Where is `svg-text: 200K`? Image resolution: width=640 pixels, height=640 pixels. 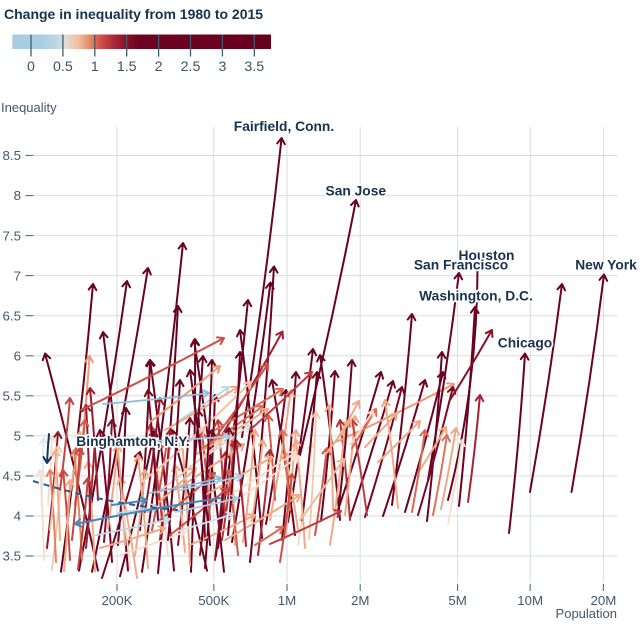 svg-text: 200K is located at coordinates (116, 600).